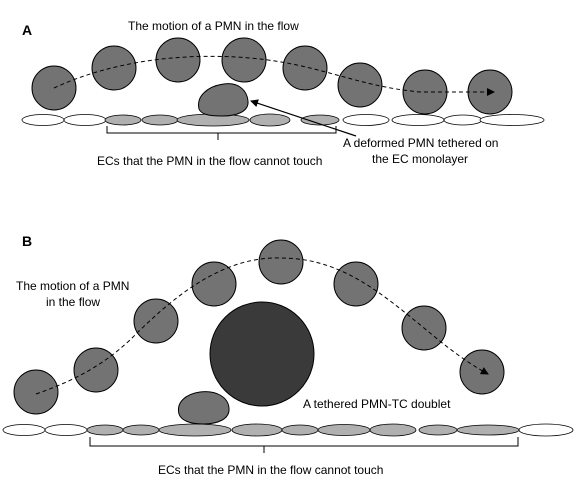 The width and height of the screenshot is (583, 488). I want to click on panel-a-callout-line1: A deformed PMN tethered on, so click(420, 143).